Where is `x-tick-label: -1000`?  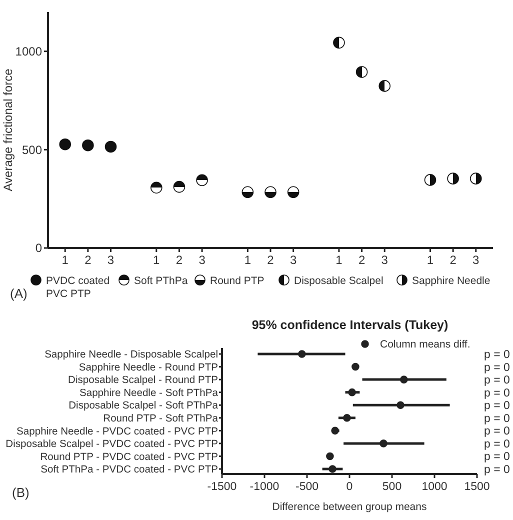
x-tick-label: -1000 is located at coordinates (265, 487).